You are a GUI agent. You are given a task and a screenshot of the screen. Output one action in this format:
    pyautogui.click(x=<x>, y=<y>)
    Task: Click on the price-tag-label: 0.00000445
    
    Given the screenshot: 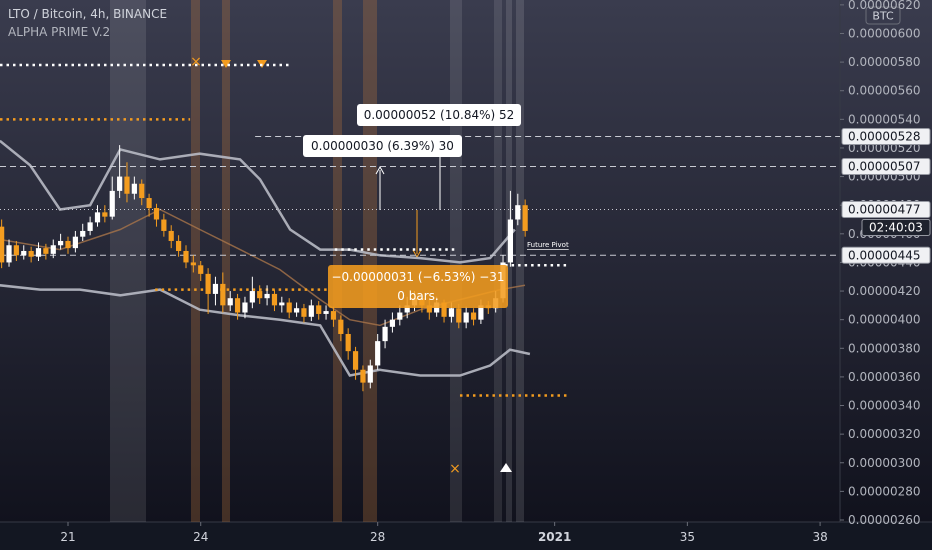 What is the action you would take?
    pyautogui.click(x=884, y=255)
    